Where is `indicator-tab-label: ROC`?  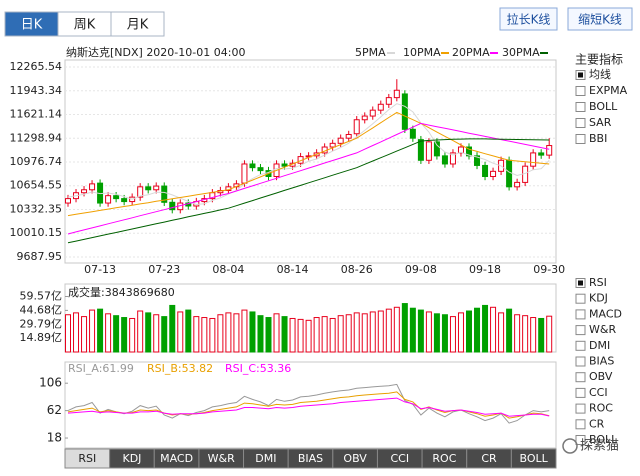
indicator-tab-label: ROC is located at coordinates (444, 458).